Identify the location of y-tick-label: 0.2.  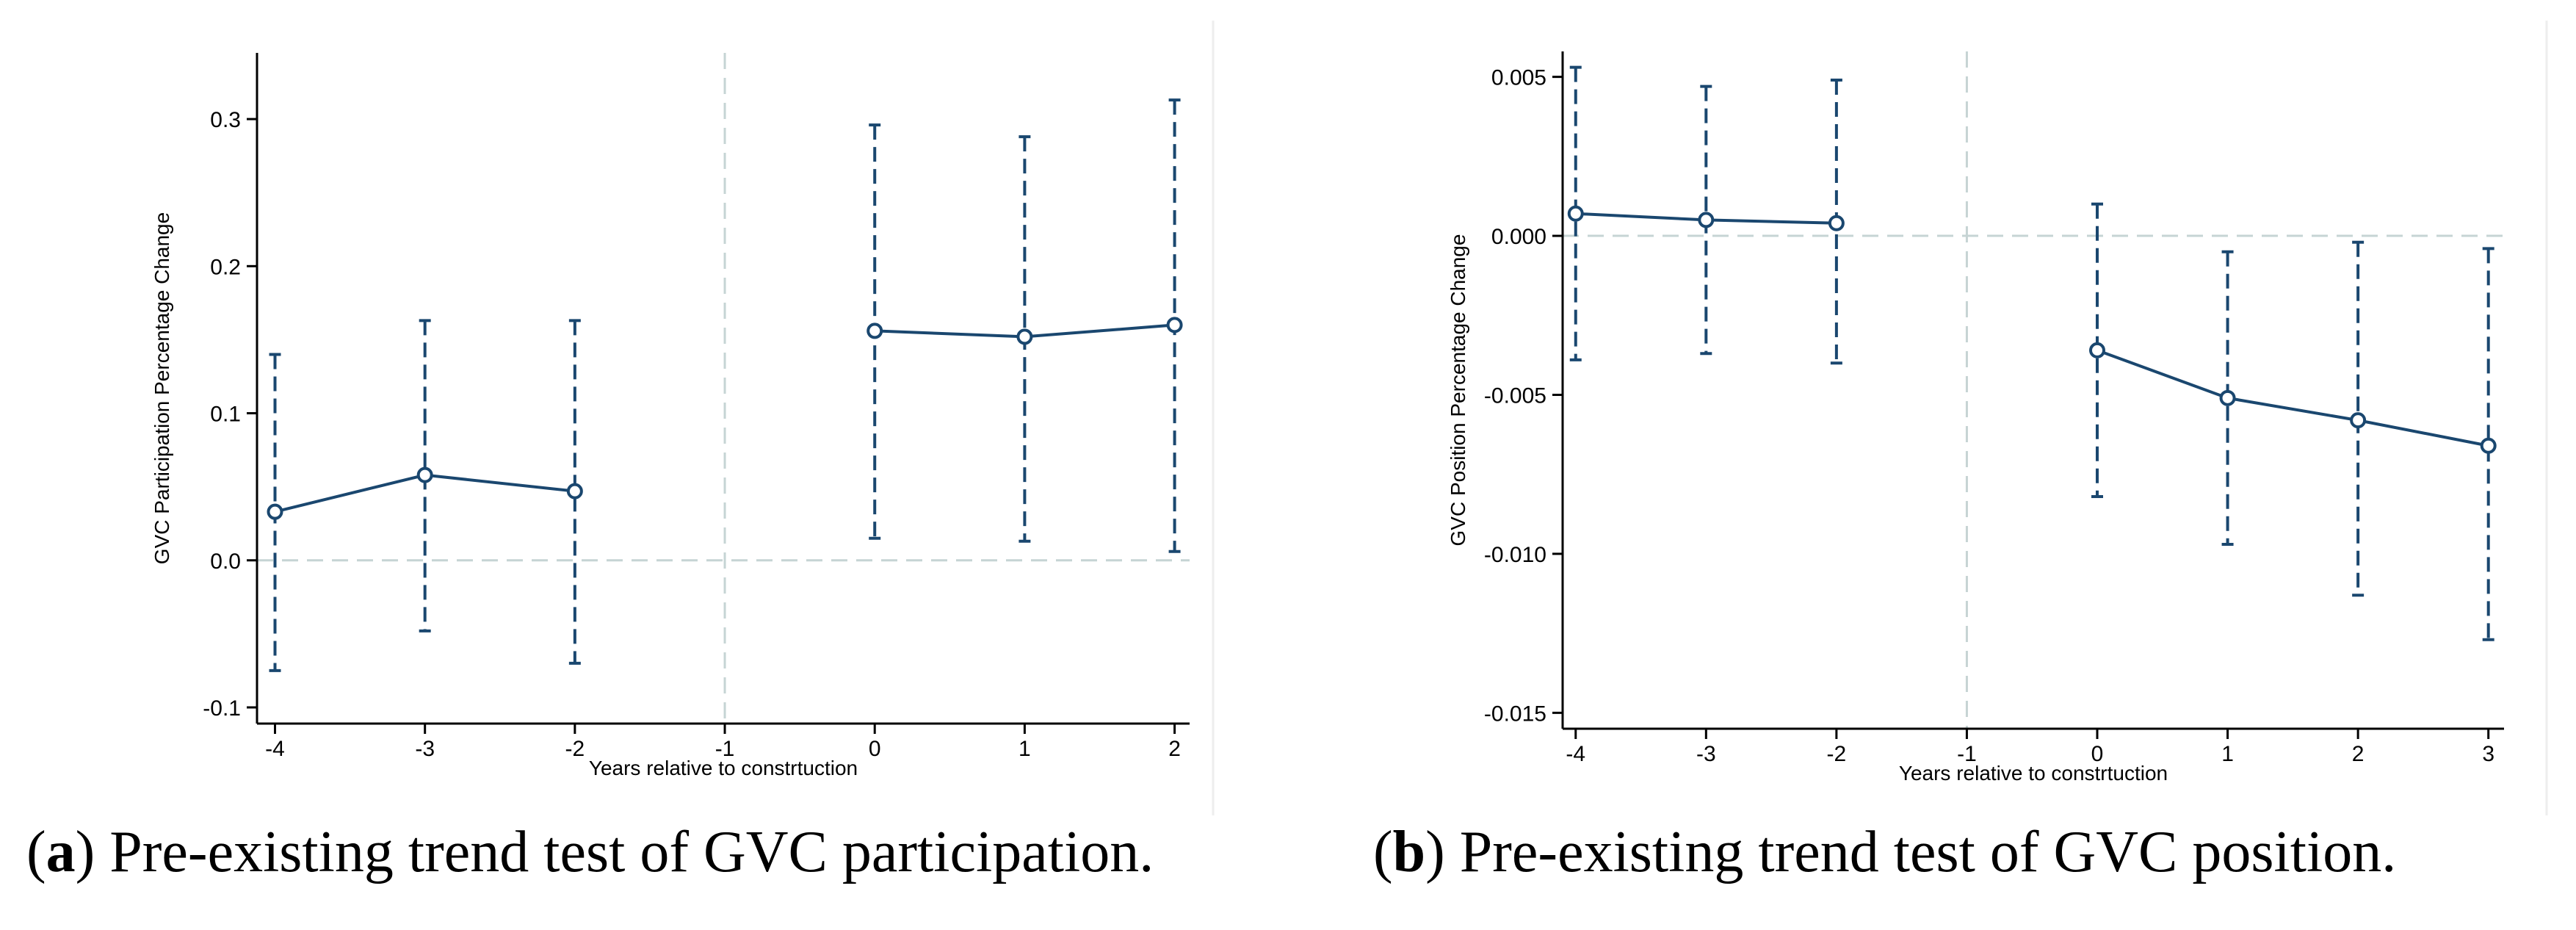
(225, 267).